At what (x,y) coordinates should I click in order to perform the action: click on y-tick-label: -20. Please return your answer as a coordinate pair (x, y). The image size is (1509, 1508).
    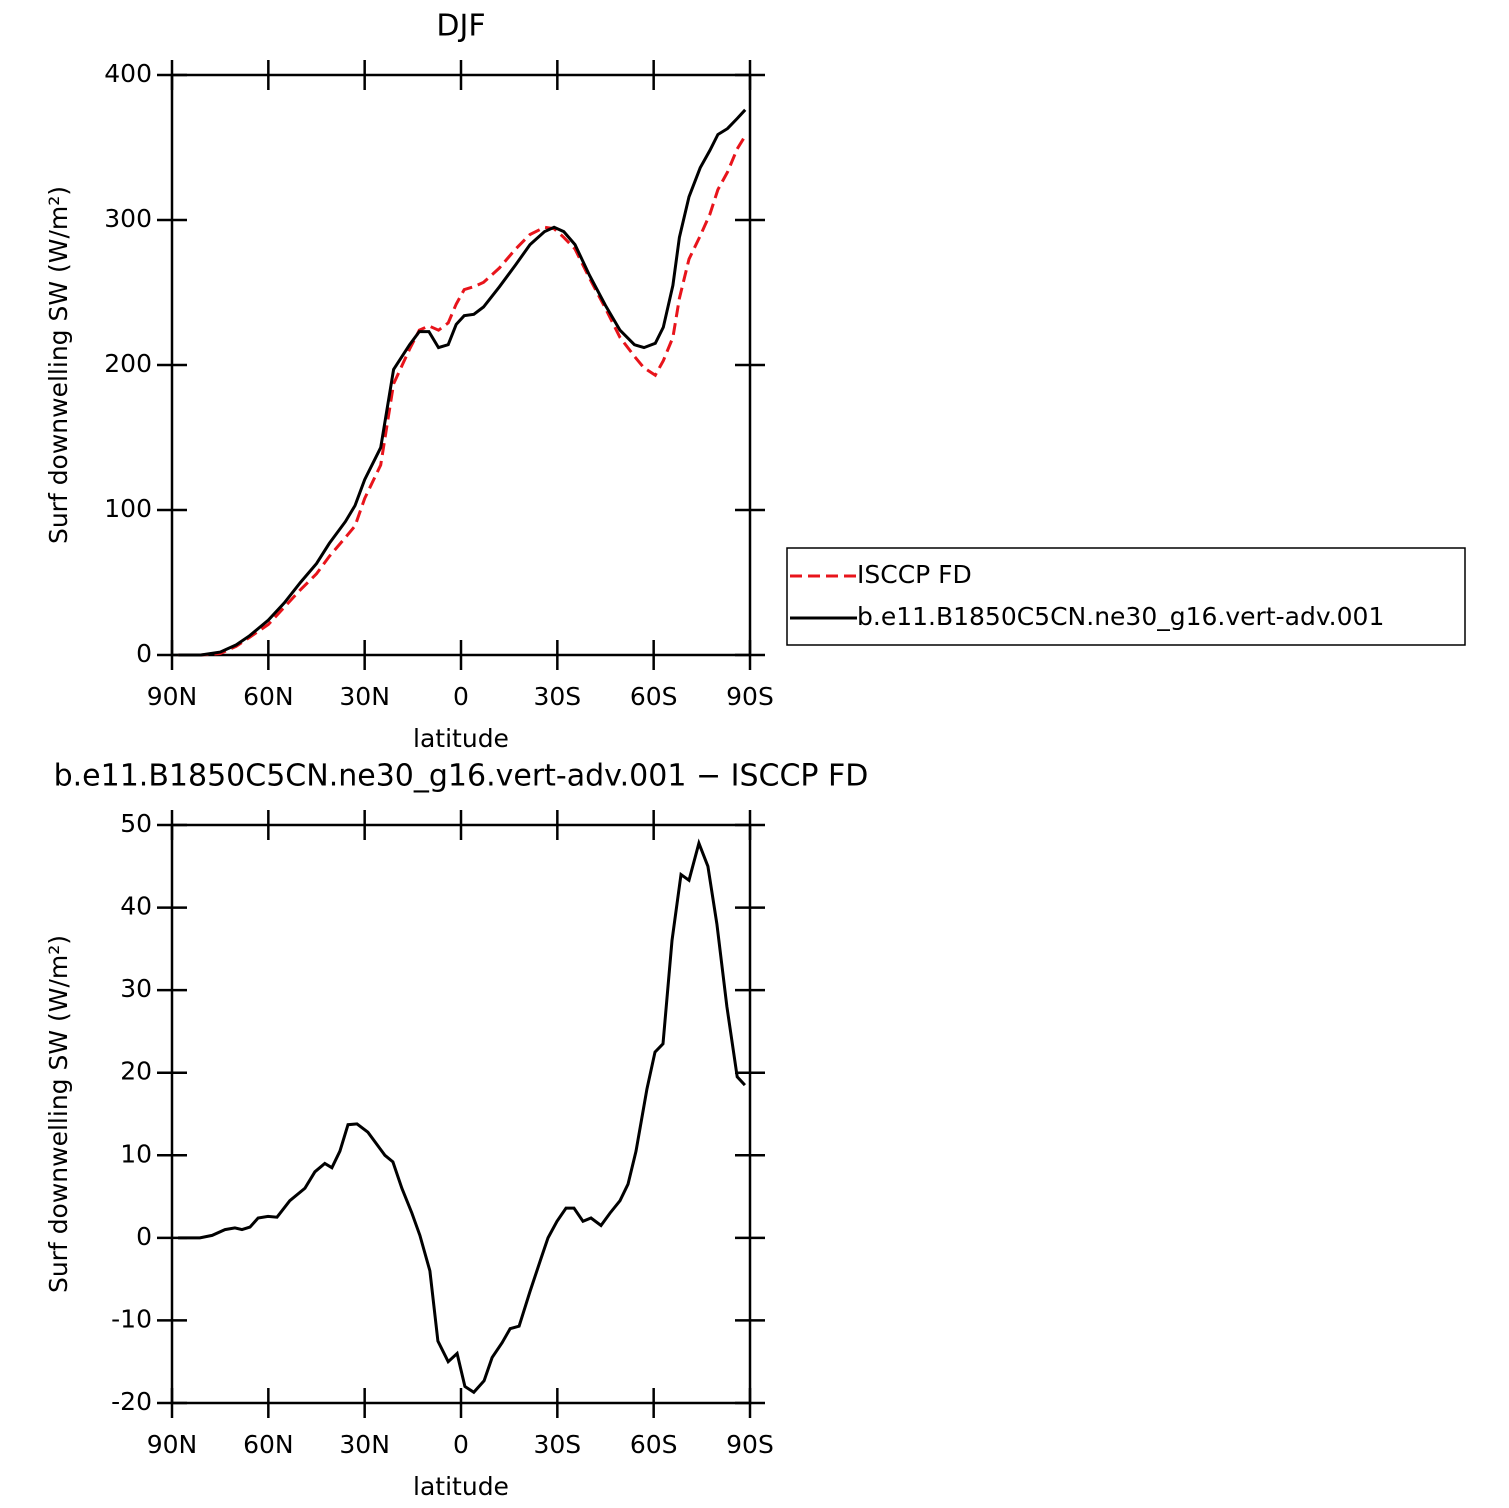
    Looking at the image, I should click on (131, 1401).